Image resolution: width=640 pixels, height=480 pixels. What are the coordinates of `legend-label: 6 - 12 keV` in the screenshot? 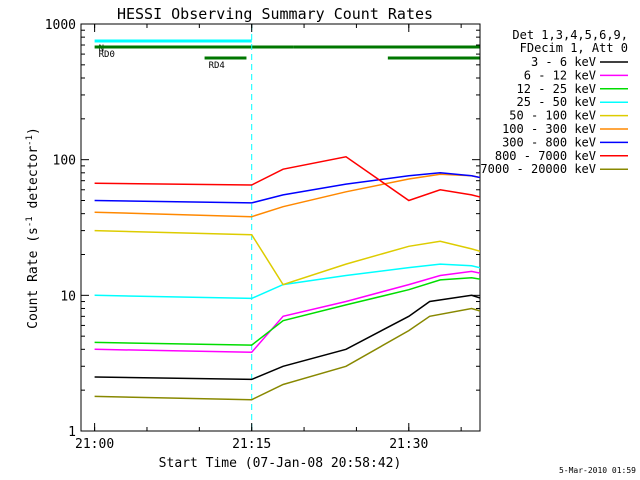 It's located at (560, 75).